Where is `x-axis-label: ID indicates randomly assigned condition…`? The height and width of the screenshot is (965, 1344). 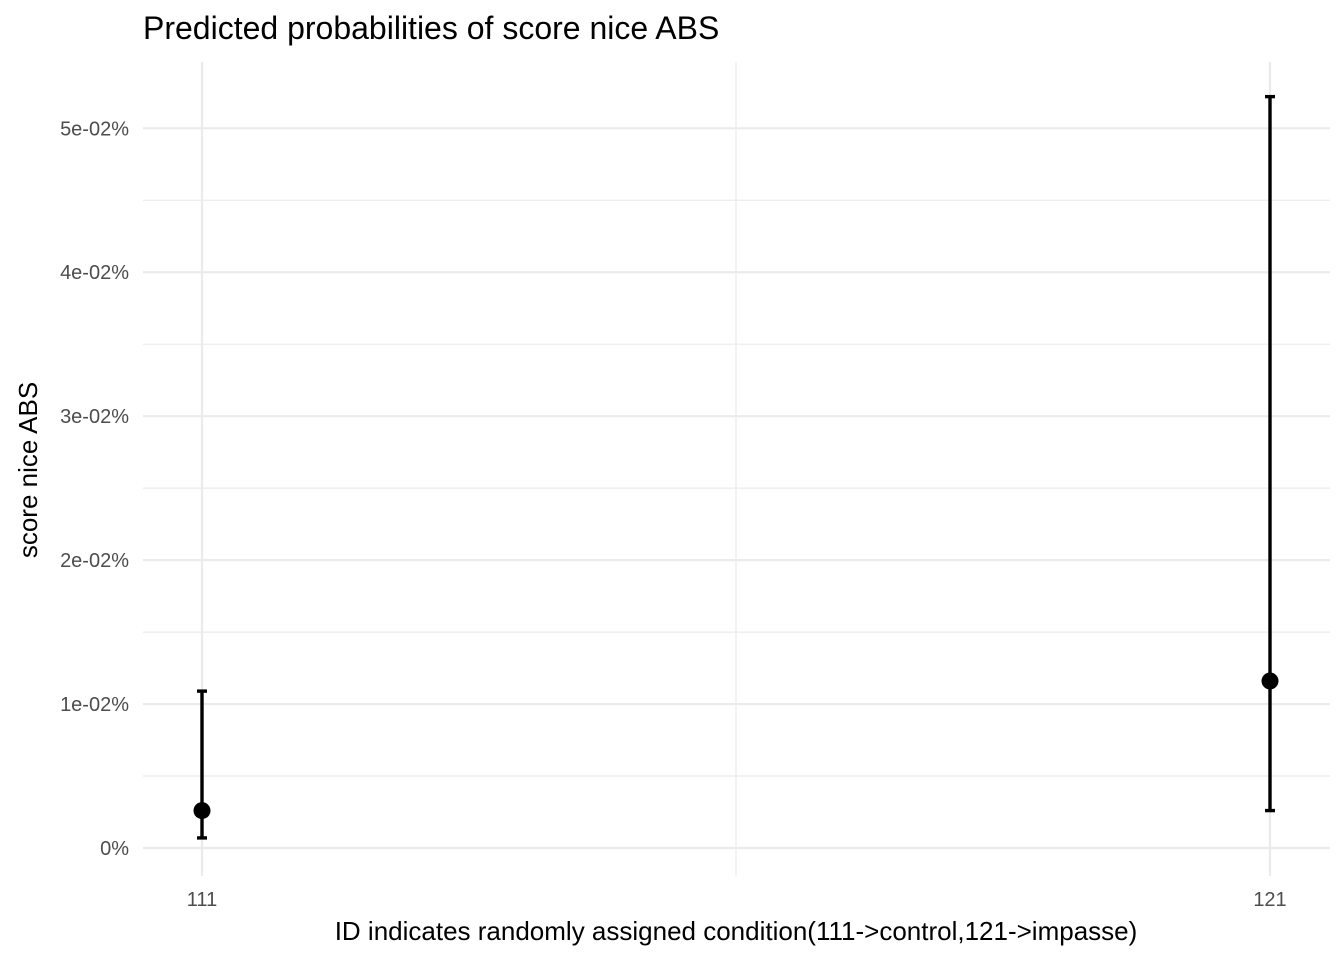 x-axis-label: ID indicates randomly assigned condition… is located at coordinates (736, 931).